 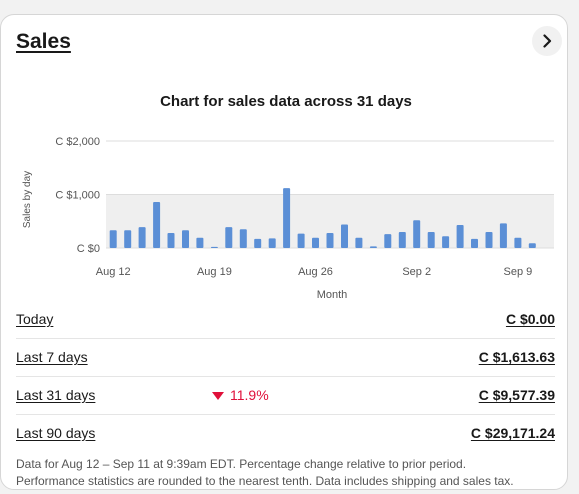 I want to click on chevron-right-icon, so click(x=547, y=41).